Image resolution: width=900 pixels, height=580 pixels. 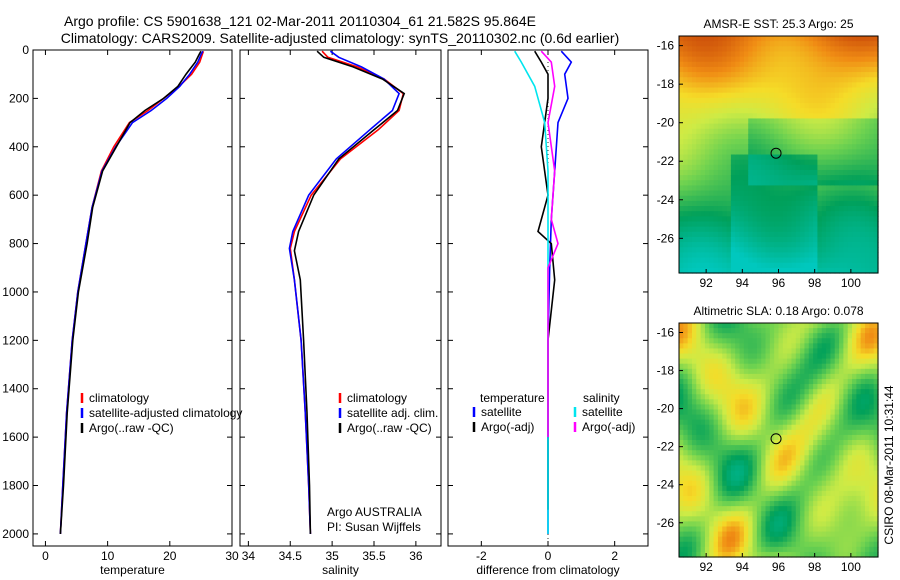 What do you see at coordinates (19, 244) in the screenshot?
I see `y-tick-label: 800` at bounding box center [19, 244].